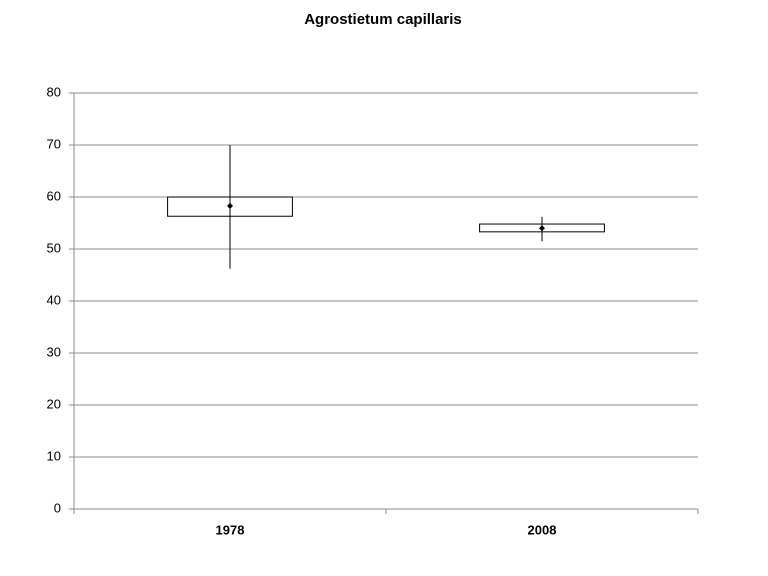 The image size is (768, 576). What do you see at coordinates (54, 299) in the screenshot?
I see `y-tick-label: 40` at bounding box center [54, 299].